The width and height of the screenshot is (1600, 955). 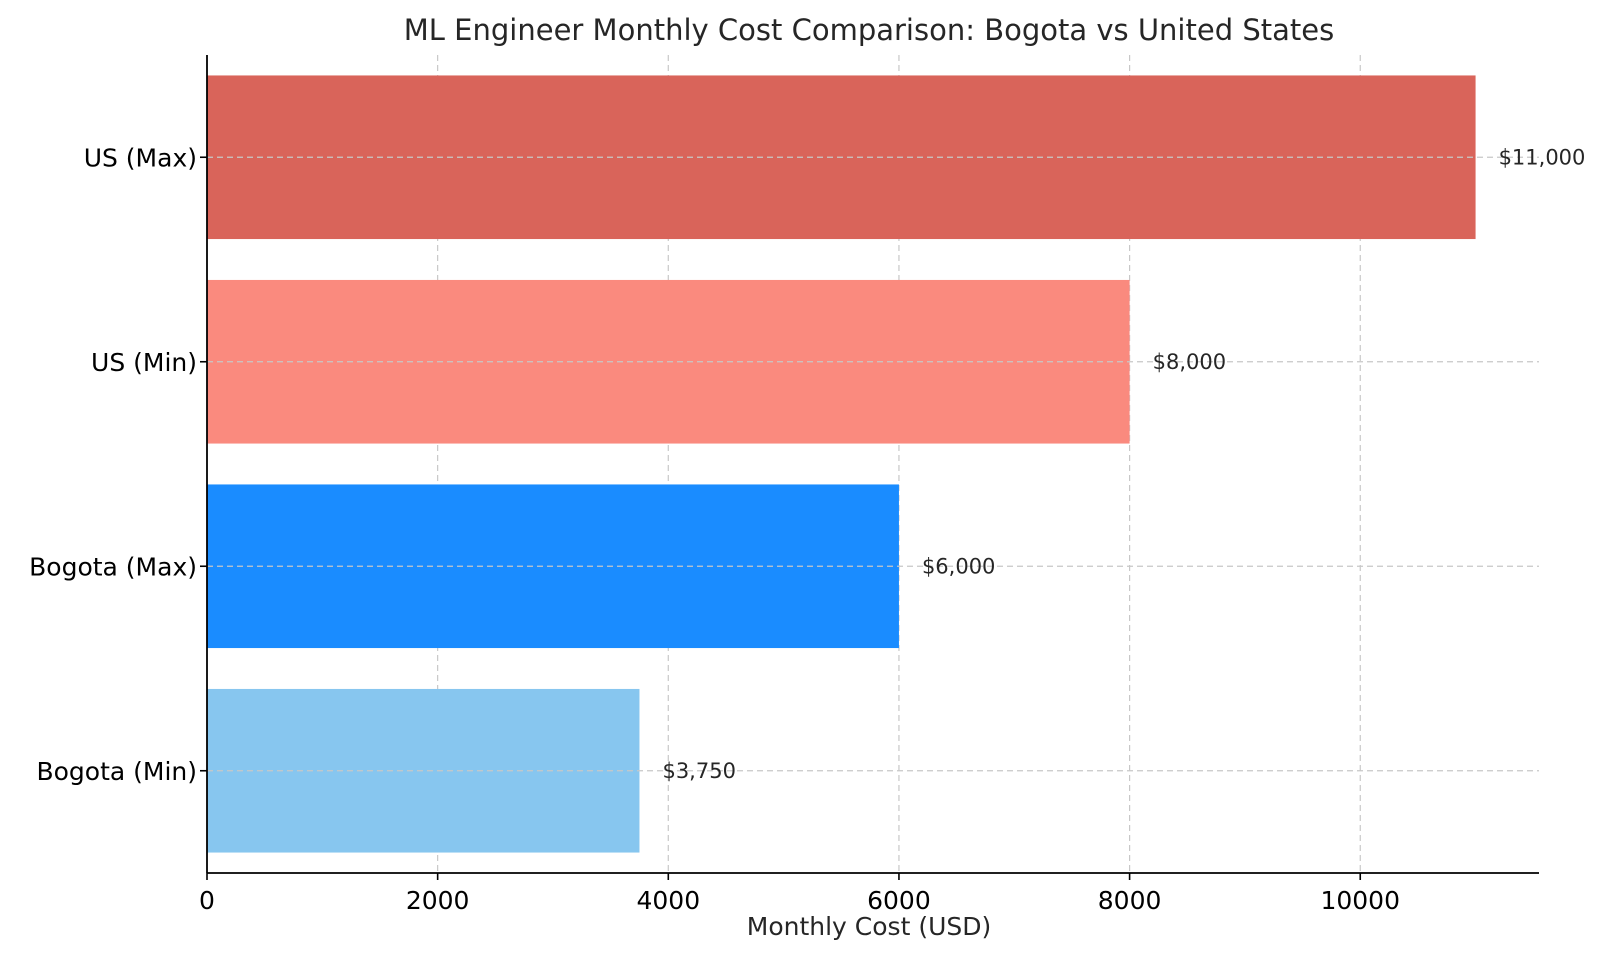 I want to click on x-axis-ticks: 0 2000 4000 6000 8000 10000, so click(x=799, y=894).